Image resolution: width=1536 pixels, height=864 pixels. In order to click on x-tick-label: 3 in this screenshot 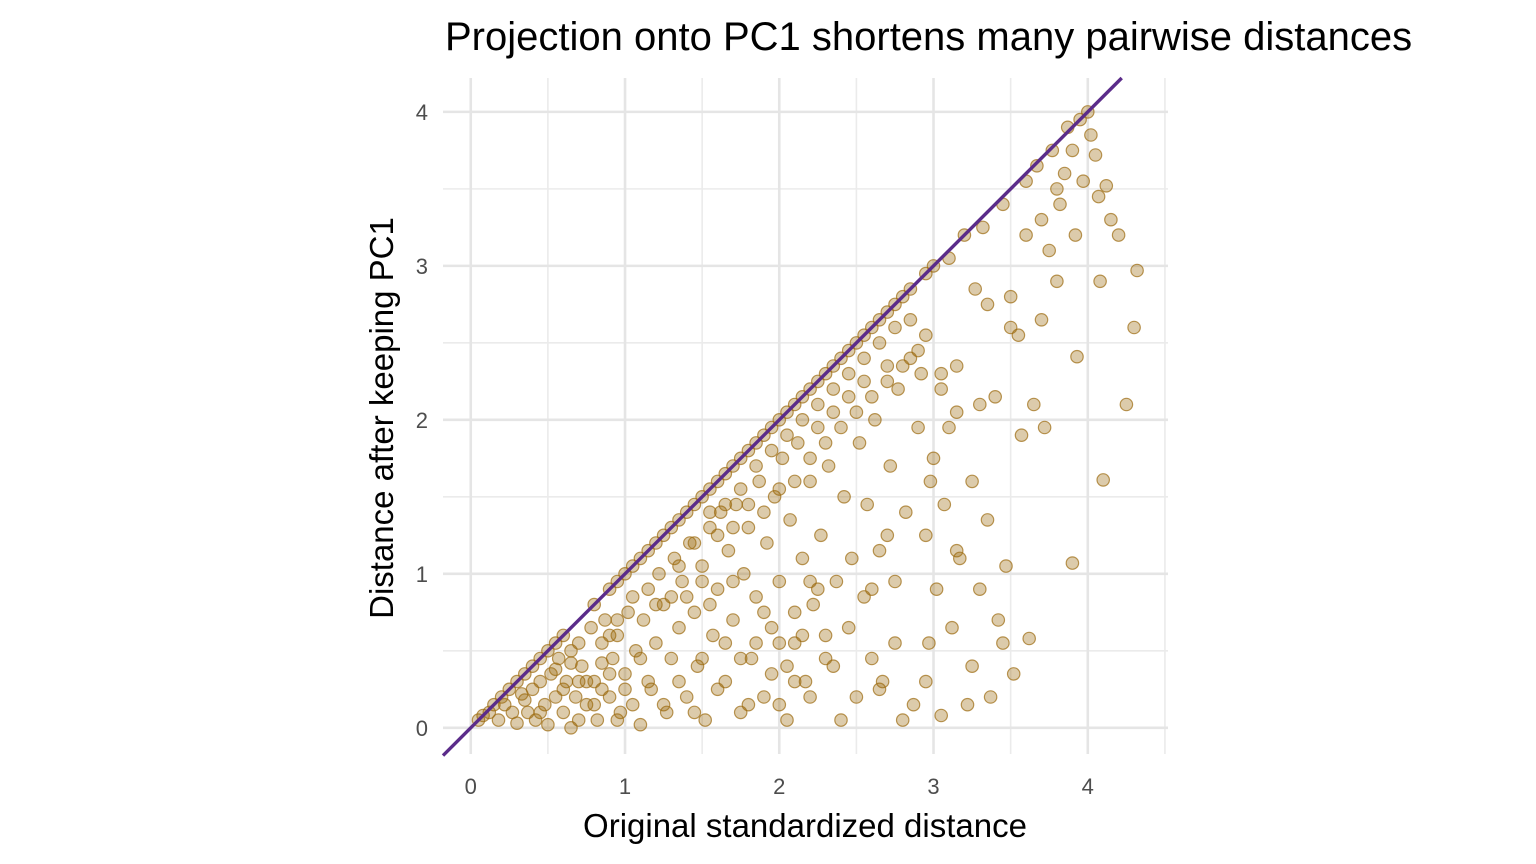, I will do `click(933, 786)`.